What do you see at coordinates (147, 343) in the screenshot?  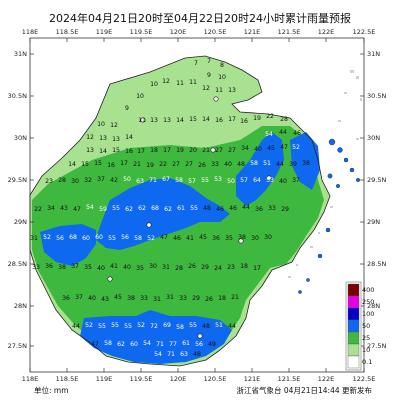 I see `station-value: 54` at bounding box center [147, 343].